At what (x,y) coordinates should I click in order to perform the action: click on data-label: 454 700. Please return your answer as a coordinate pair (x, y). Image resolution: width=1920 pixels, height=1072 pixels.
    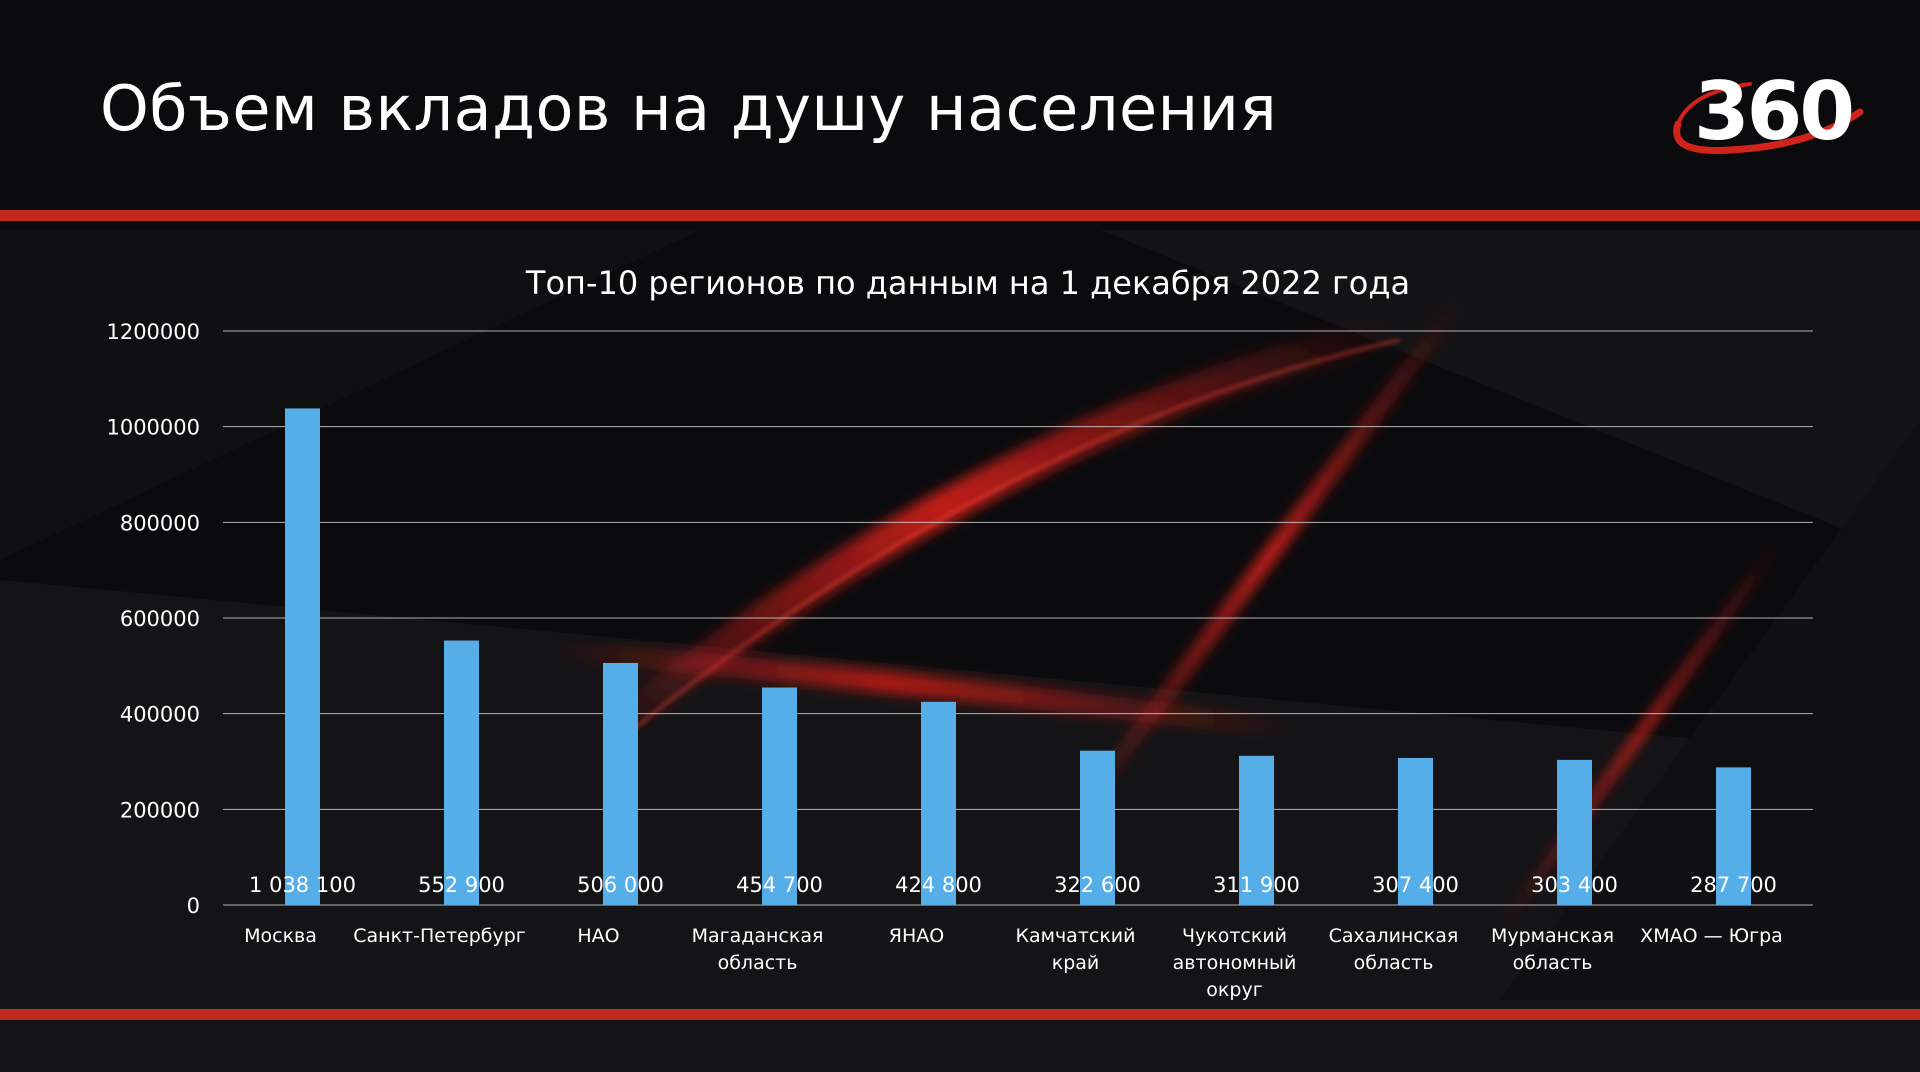
    Looking at the image, I should click on (779, 885).